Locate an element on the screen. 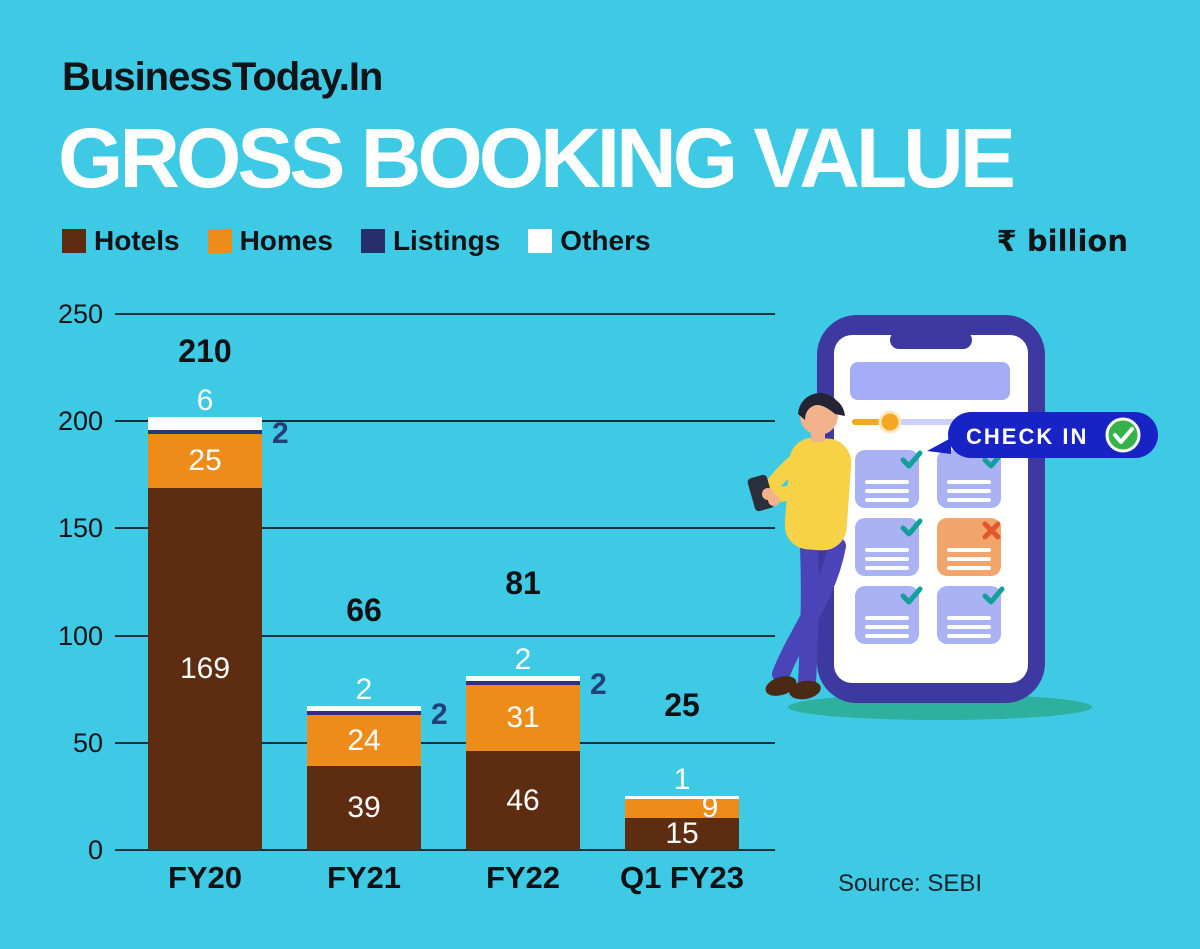  segment-value-label: 15 is located at coordinates (682, 833).